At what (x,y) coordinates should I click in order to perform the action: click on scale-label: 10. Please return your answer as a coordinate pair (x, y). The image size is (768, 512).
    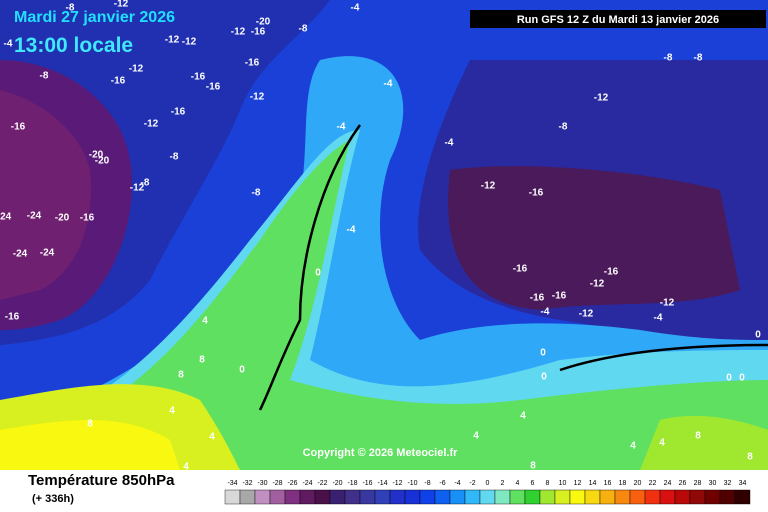
    Looking at the image, I should click on (563, 483).